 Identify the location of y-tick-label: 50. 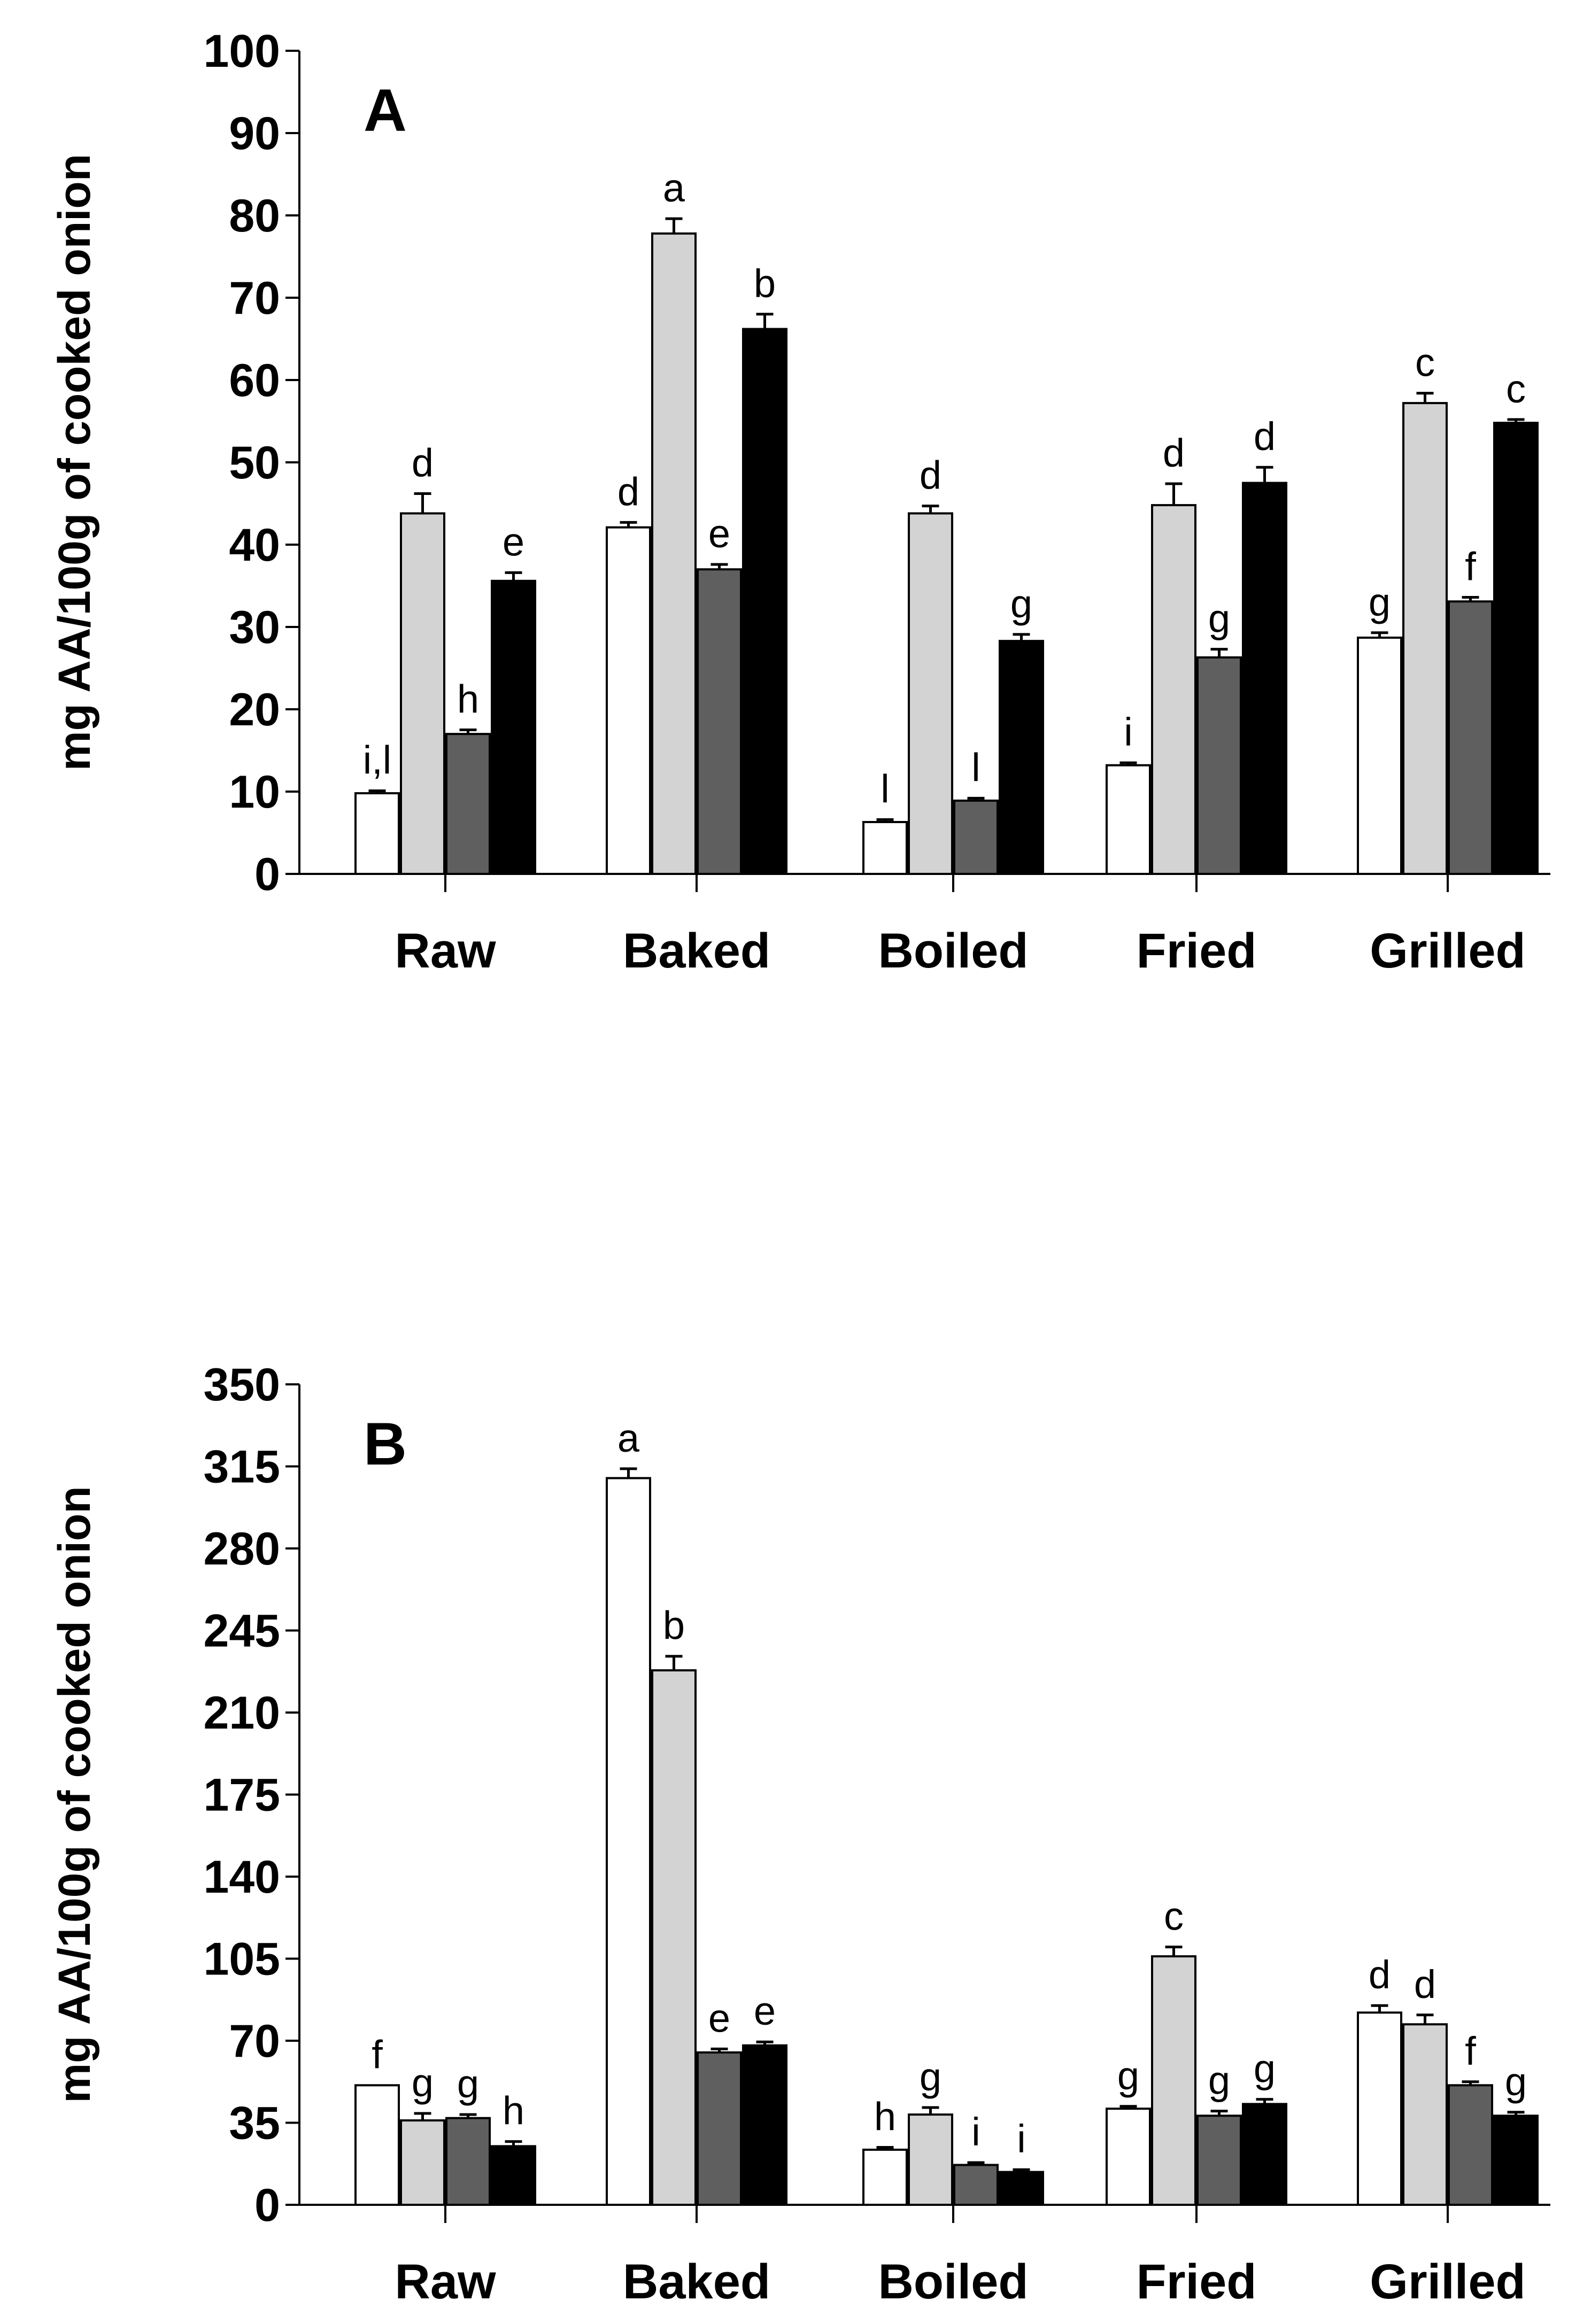
(255, 463).